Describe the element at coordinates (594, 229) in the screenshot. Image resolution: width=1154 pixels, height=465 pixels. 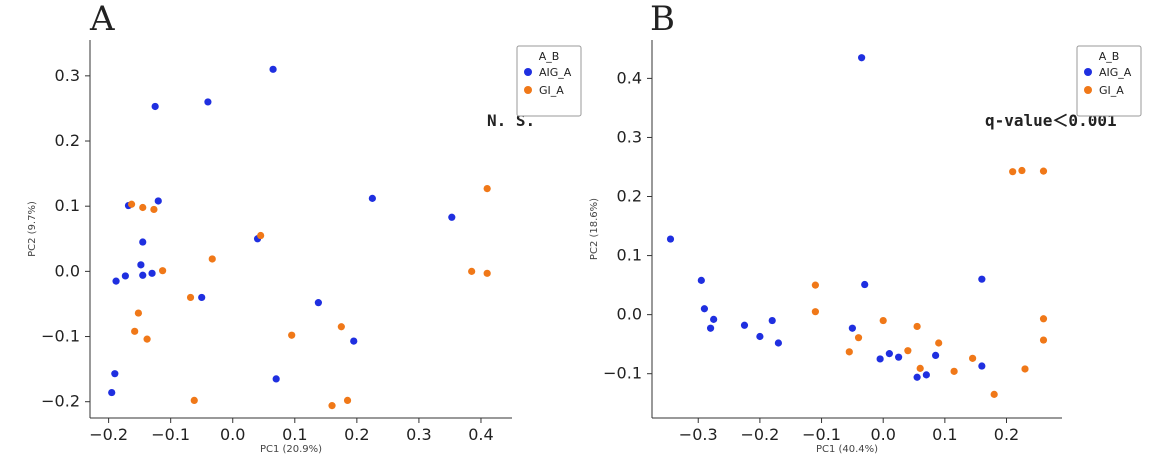
I see `y-axis-label: PC2 (18.6%)` at that location.